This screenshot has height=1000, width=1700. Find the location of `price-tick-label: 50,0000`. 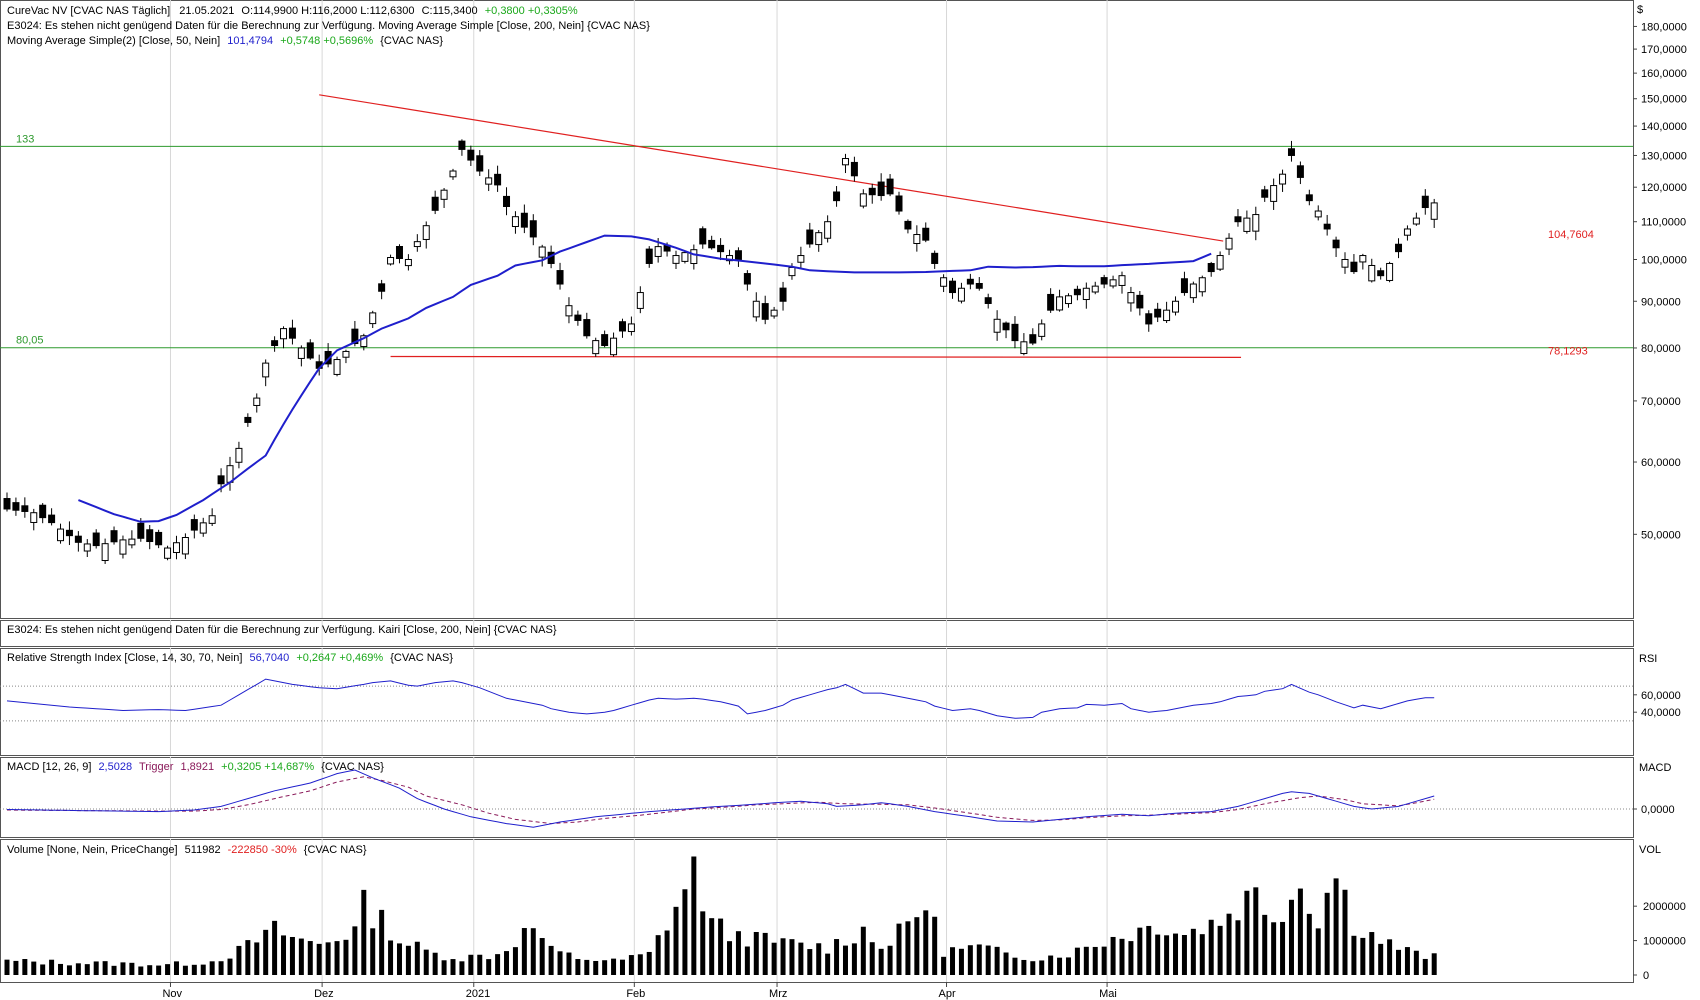

price-tick-label: 50,0000 is located at coordinates (1661, 535).